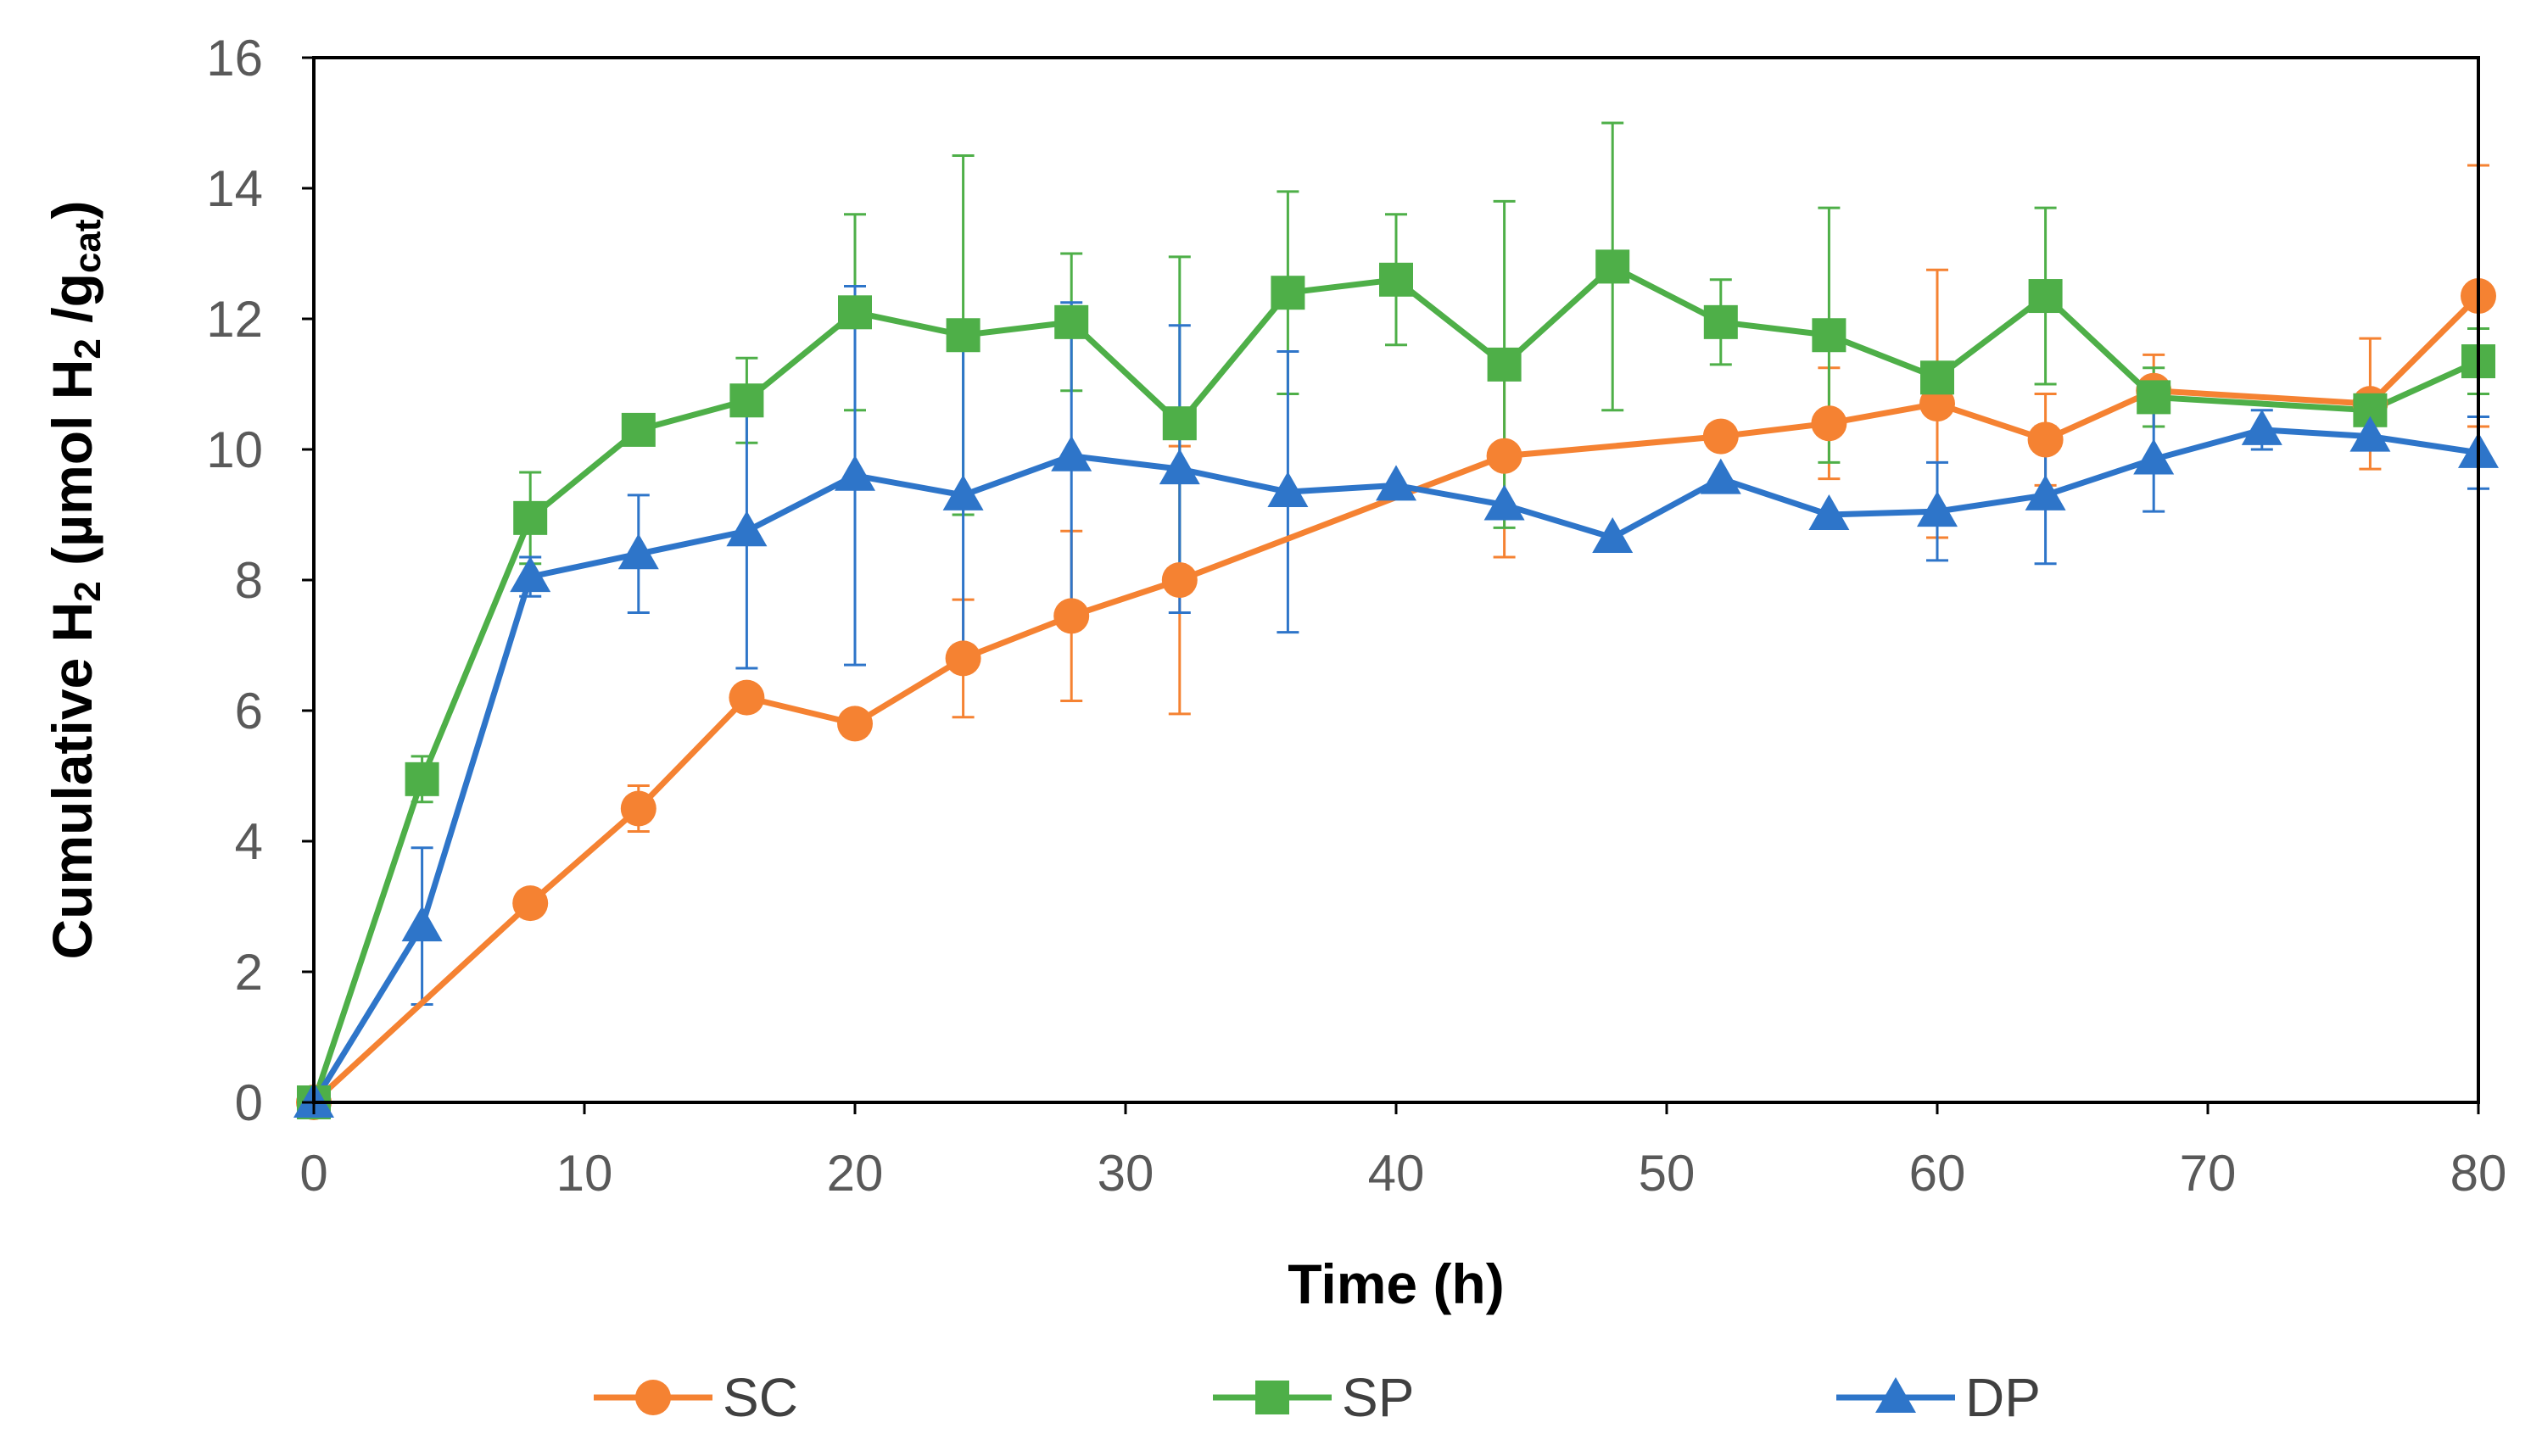  I want to click on x-tick-label: 60, so click(1937, 1173).